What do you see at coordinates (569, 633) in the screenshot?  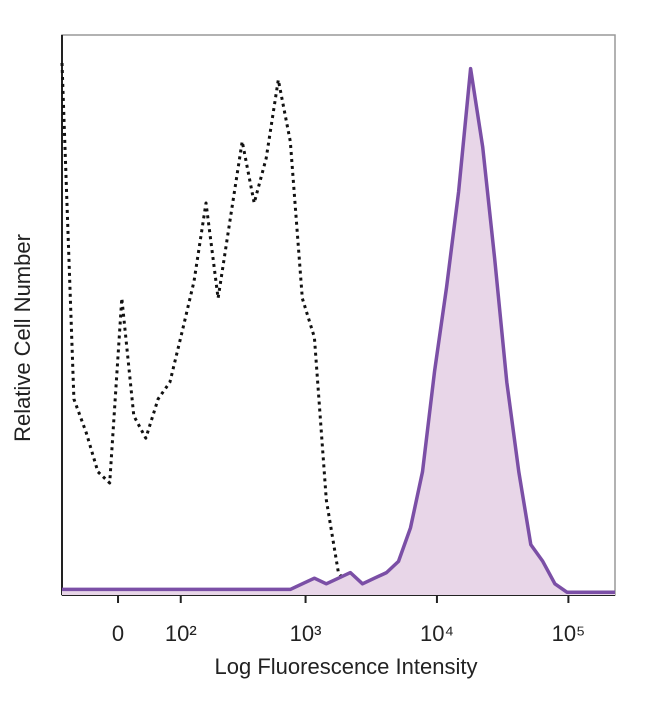 I see `x-tick-label: 10⁵` at bounding box center [569, 633].